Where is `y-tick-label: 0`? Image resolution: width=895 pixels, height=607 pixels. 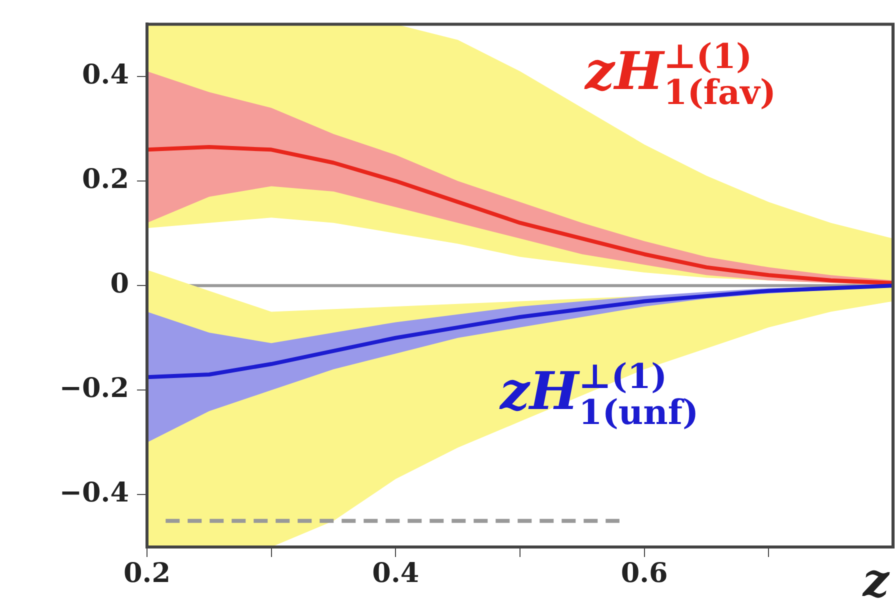 y-tick-label: 0 is located at coordinates (119, 284).